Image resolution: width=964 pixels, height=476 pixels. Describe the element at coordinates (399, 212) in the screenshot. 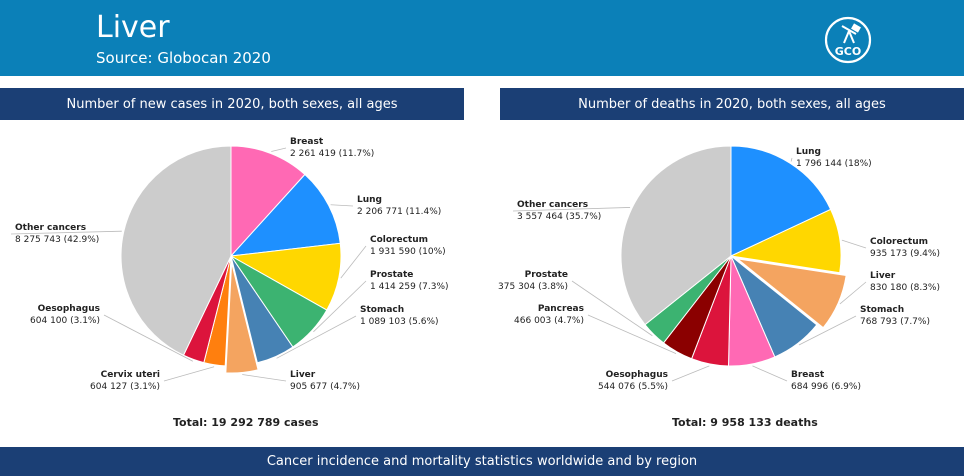

I see `slice-value-lung: 2 206 771 (11.4%)` at that location.